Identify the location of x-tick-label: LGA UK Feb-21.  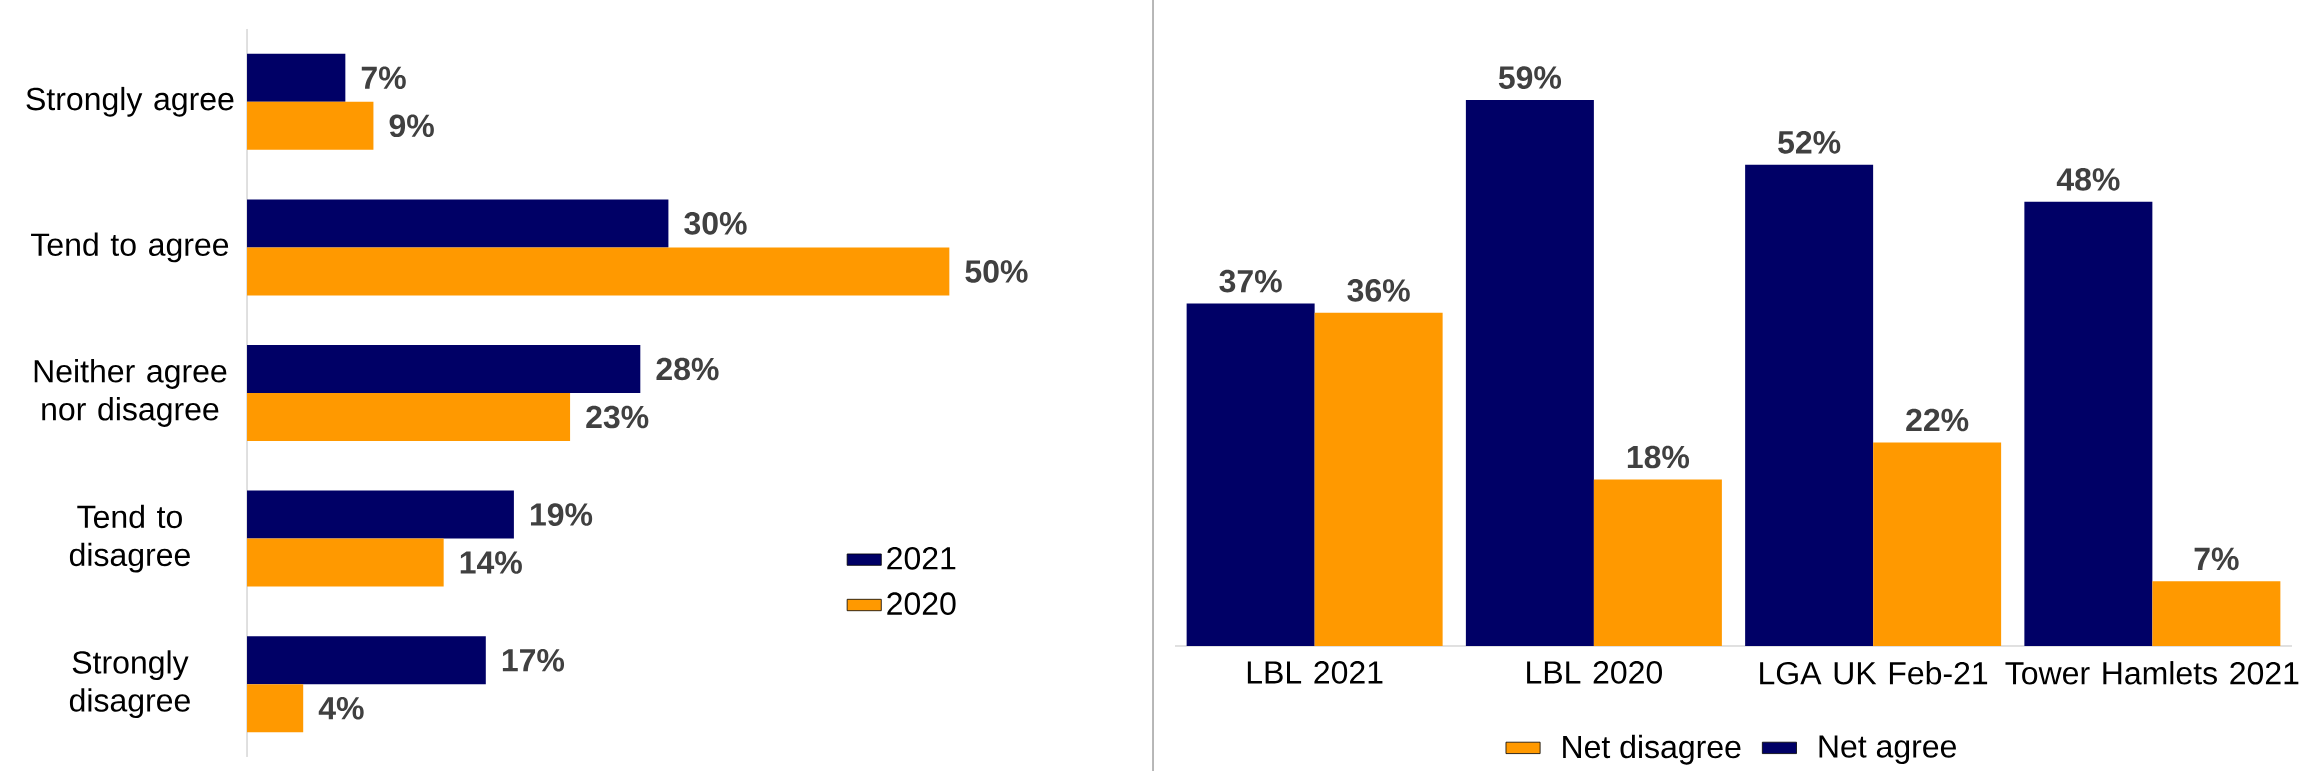
(1874, 673).